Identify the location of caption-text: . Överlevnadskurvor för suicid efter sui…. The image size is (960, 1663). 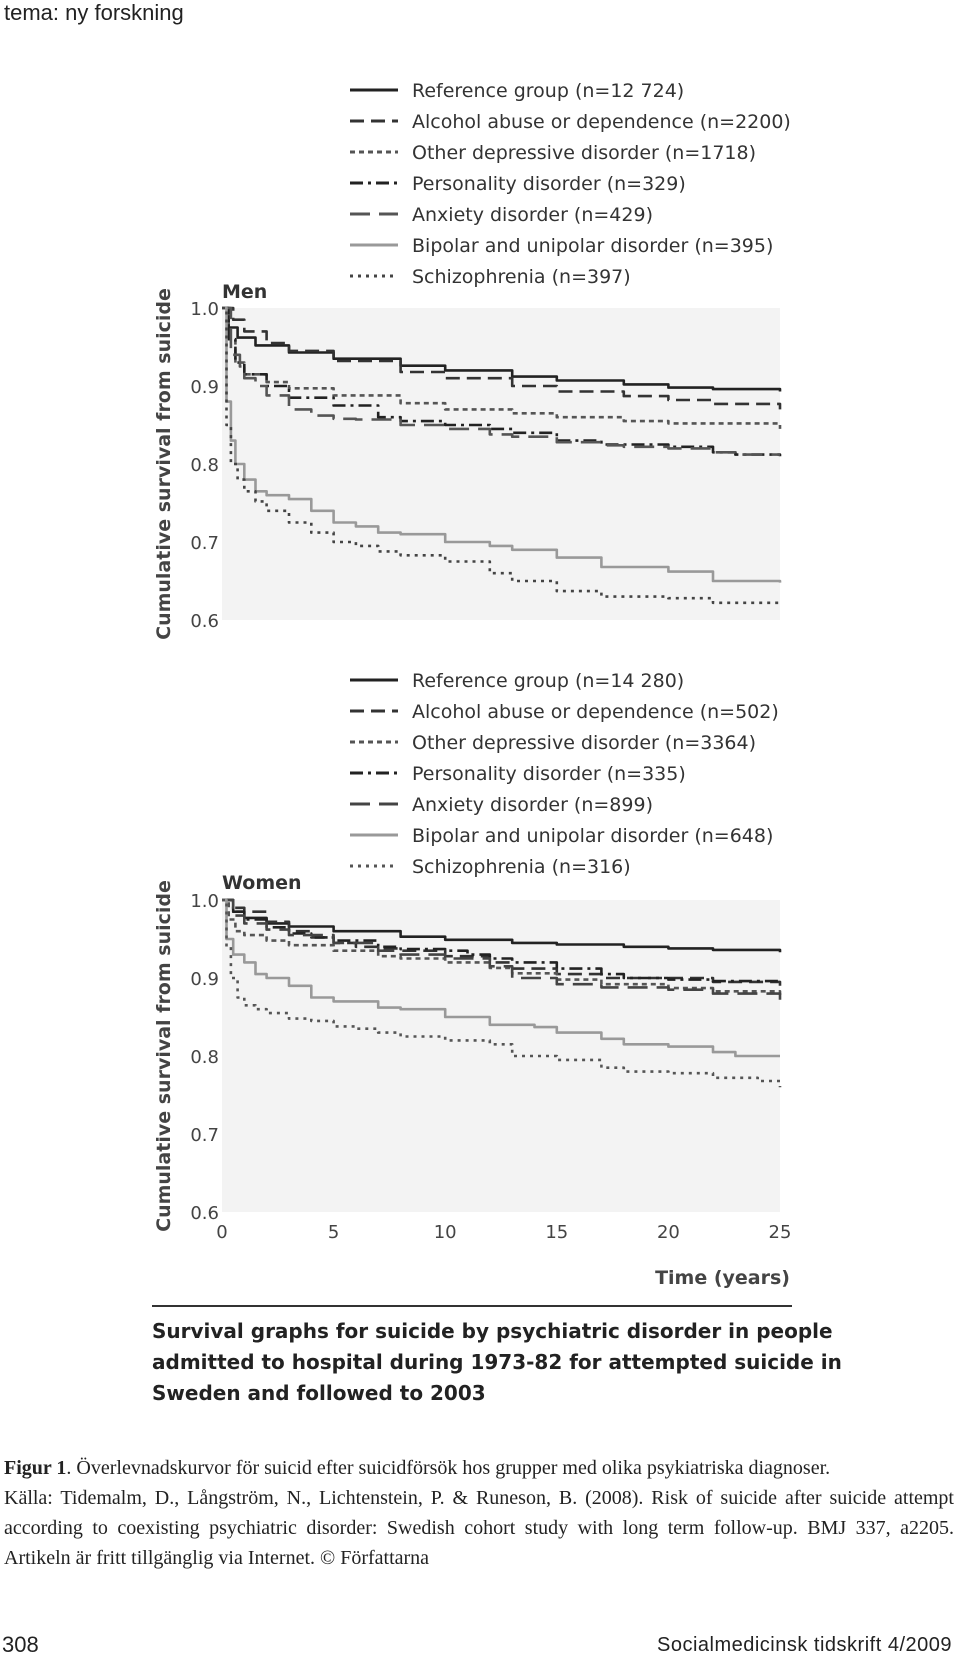
(448, 1468).